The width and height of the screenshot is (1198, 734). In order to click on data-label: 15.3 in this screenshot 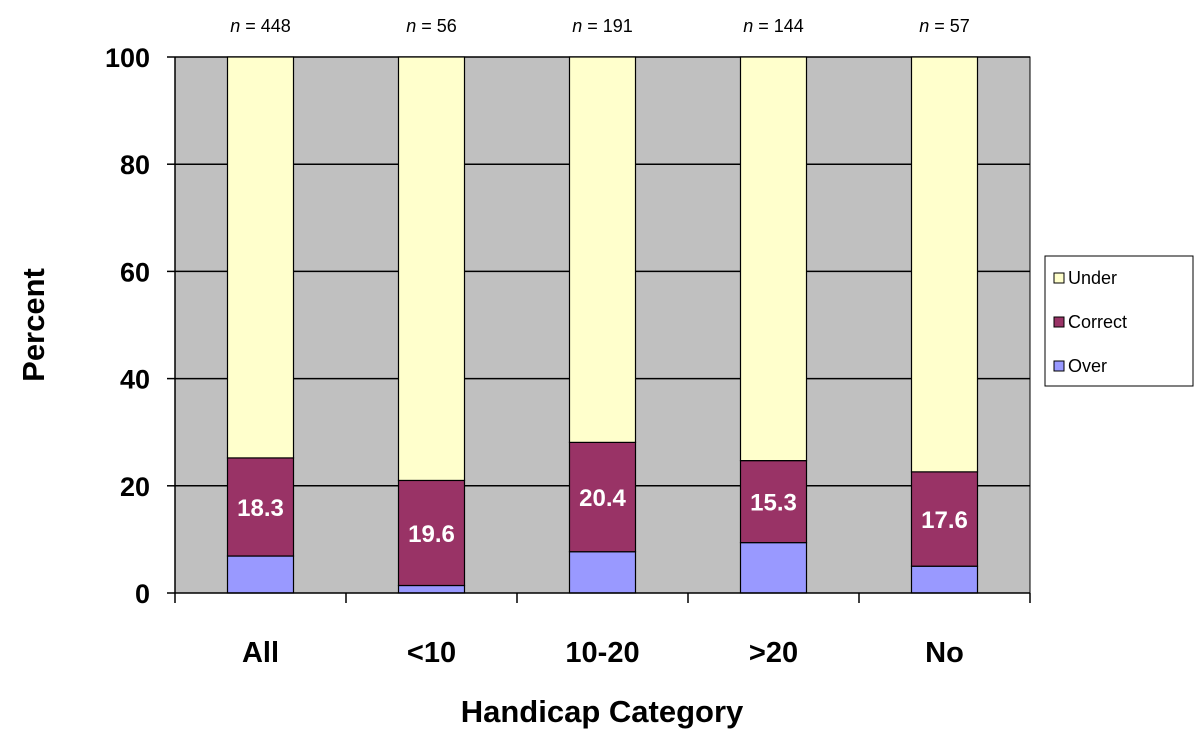, I will do `click(773, 503)`.